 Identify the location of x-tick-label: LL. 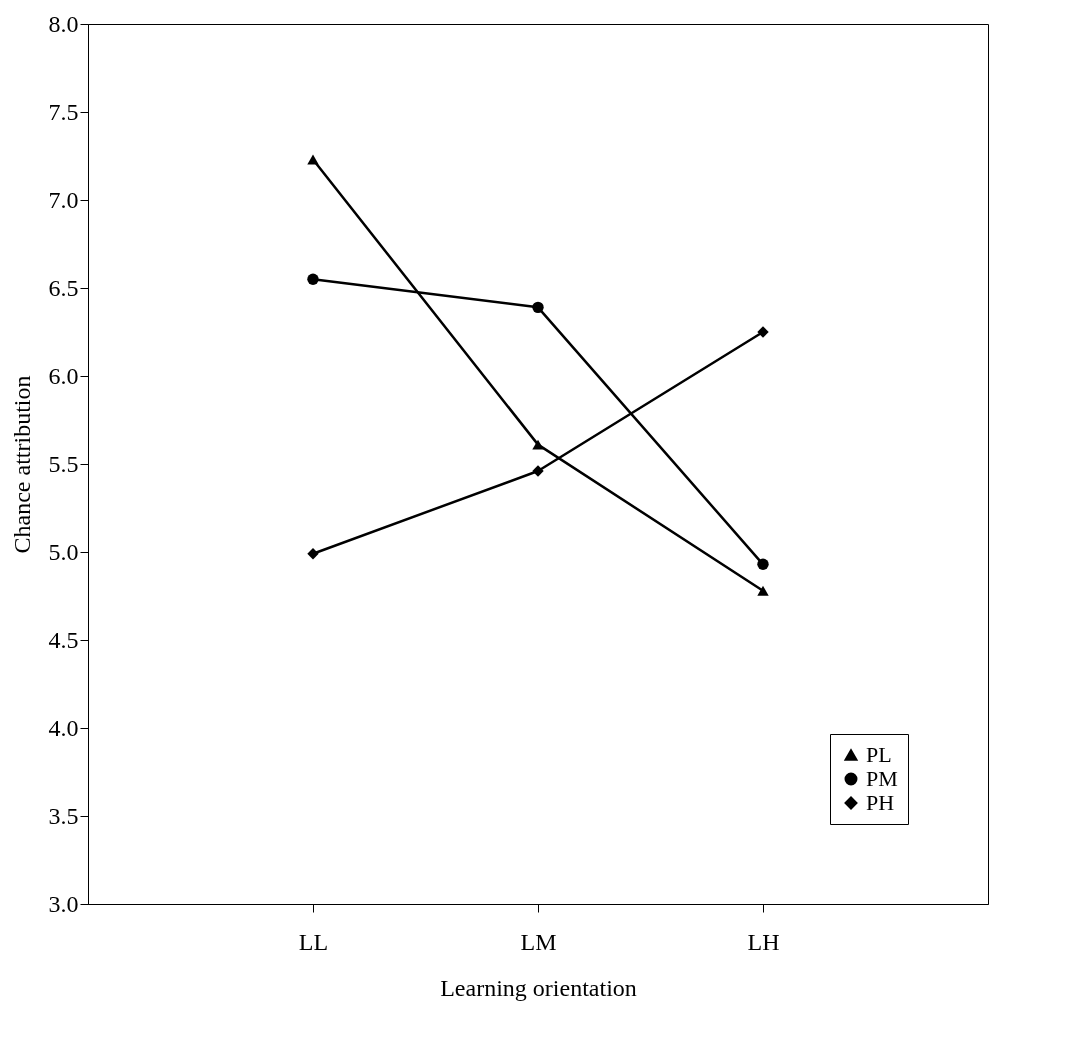
(313, 941).